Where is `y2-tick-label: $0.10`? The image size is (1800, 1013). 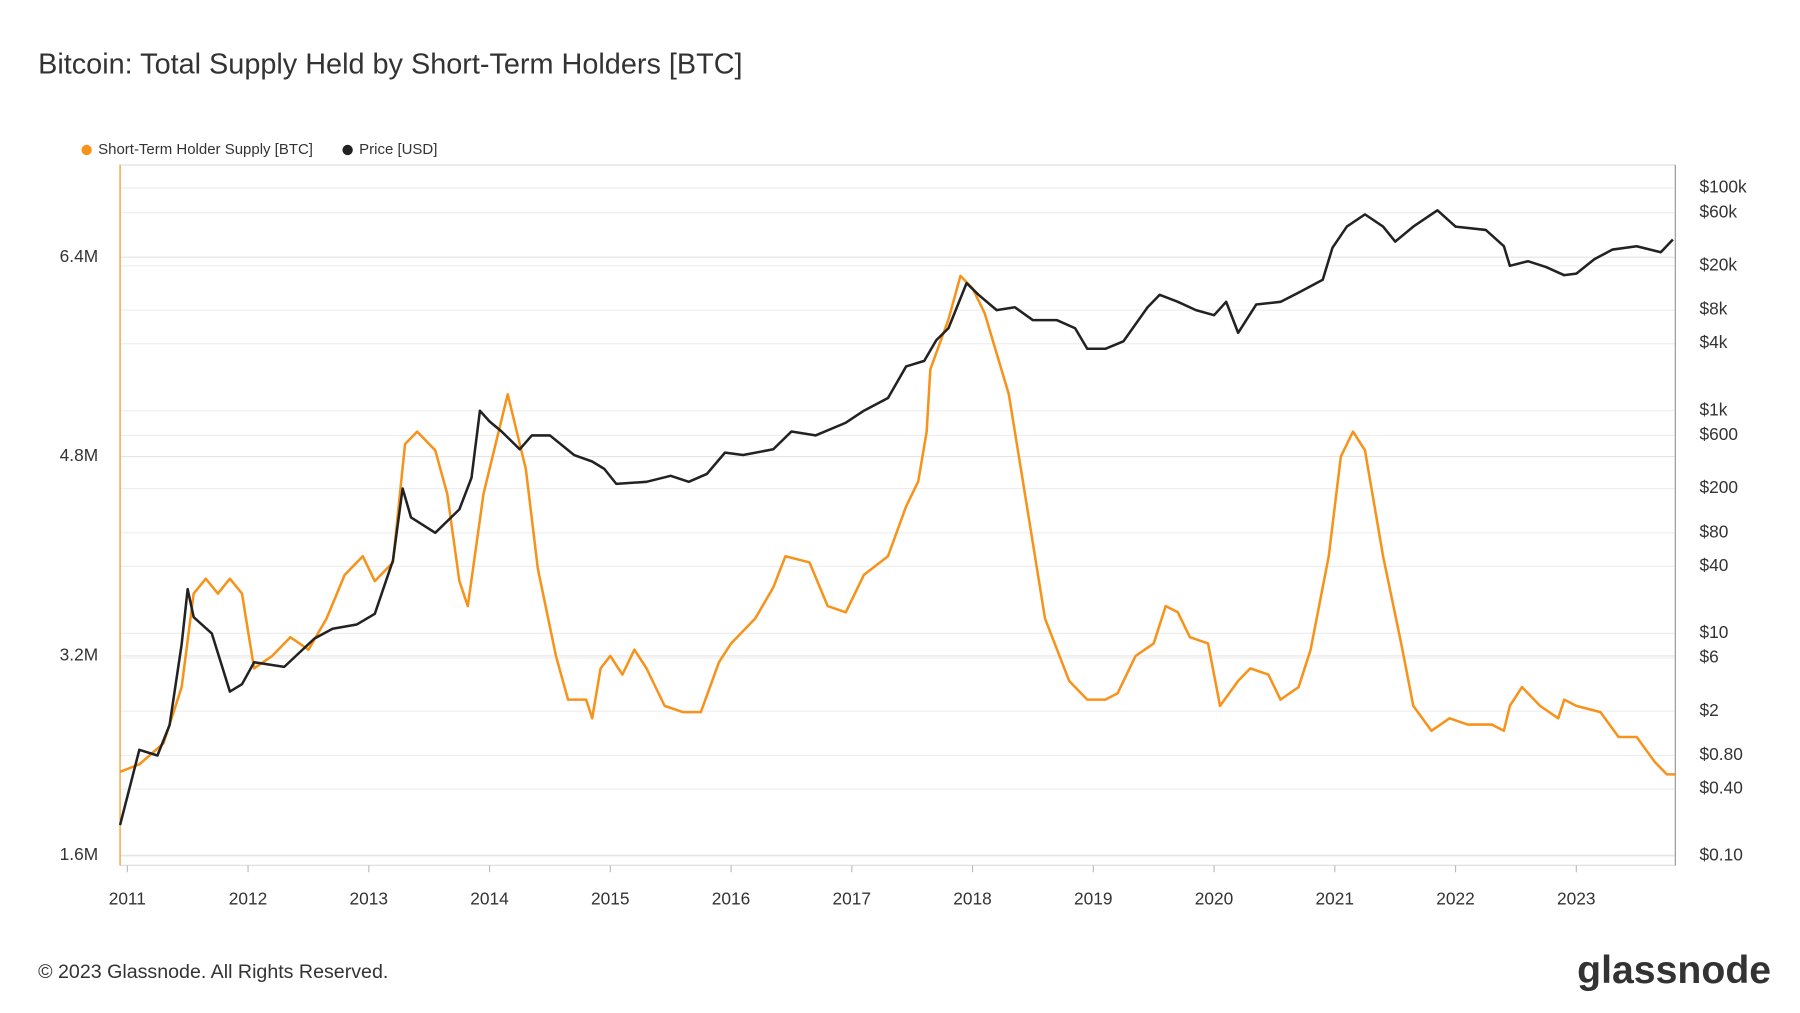 y2-tick-label: $0.10 is located at coordinates (1721, 855).